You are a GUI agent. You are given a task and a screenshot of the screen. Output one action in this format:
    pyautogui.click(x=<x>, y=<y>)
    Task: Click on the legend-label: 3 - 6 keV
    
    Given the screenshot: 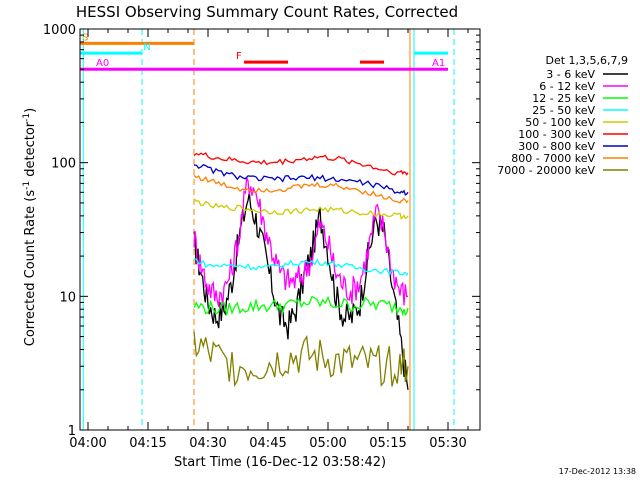 What is the action you would take?
    pyautogui.click(x=570, y=74)
    